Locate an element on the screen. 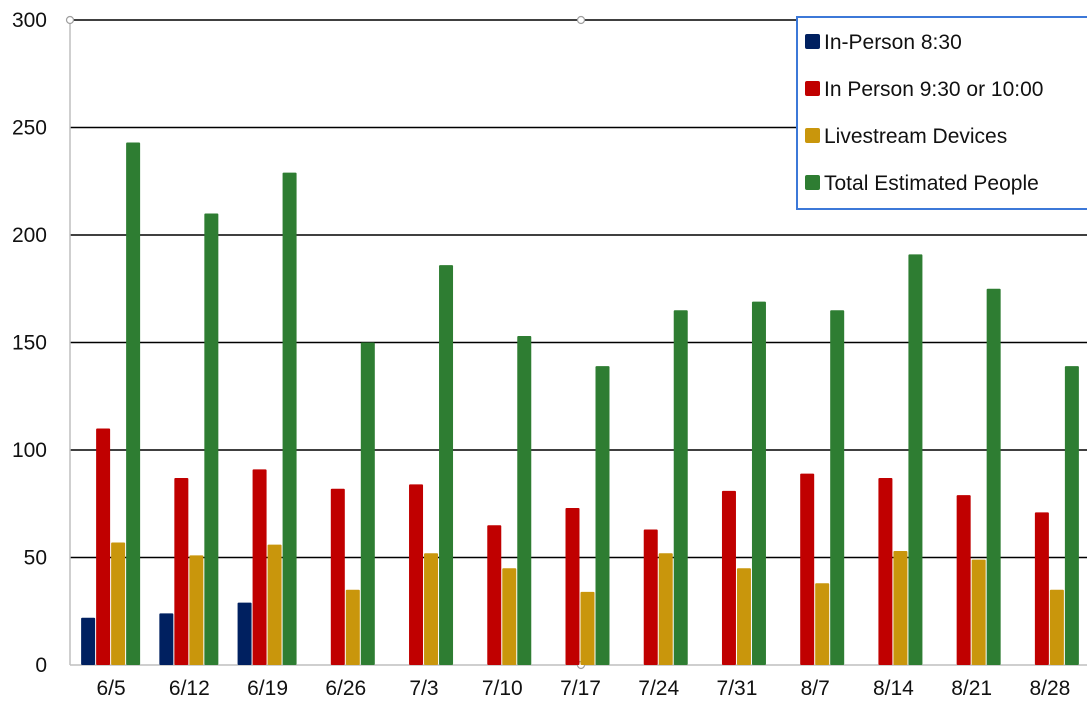 The height and width of the screenshot is (704, 1087). x-tick-label: 8/21 is located at coordinates (971, 688).